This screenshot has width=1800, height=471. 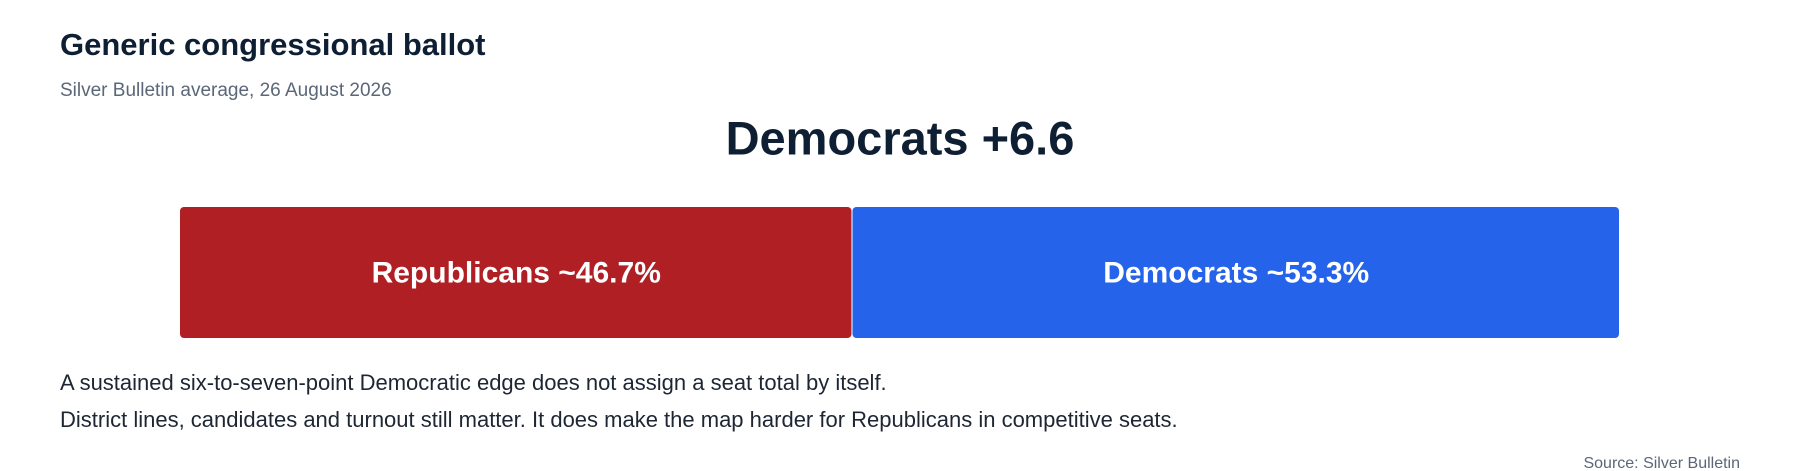 I want to click on source: Source: Silver Bulletin, so click(x=1661, y=463).